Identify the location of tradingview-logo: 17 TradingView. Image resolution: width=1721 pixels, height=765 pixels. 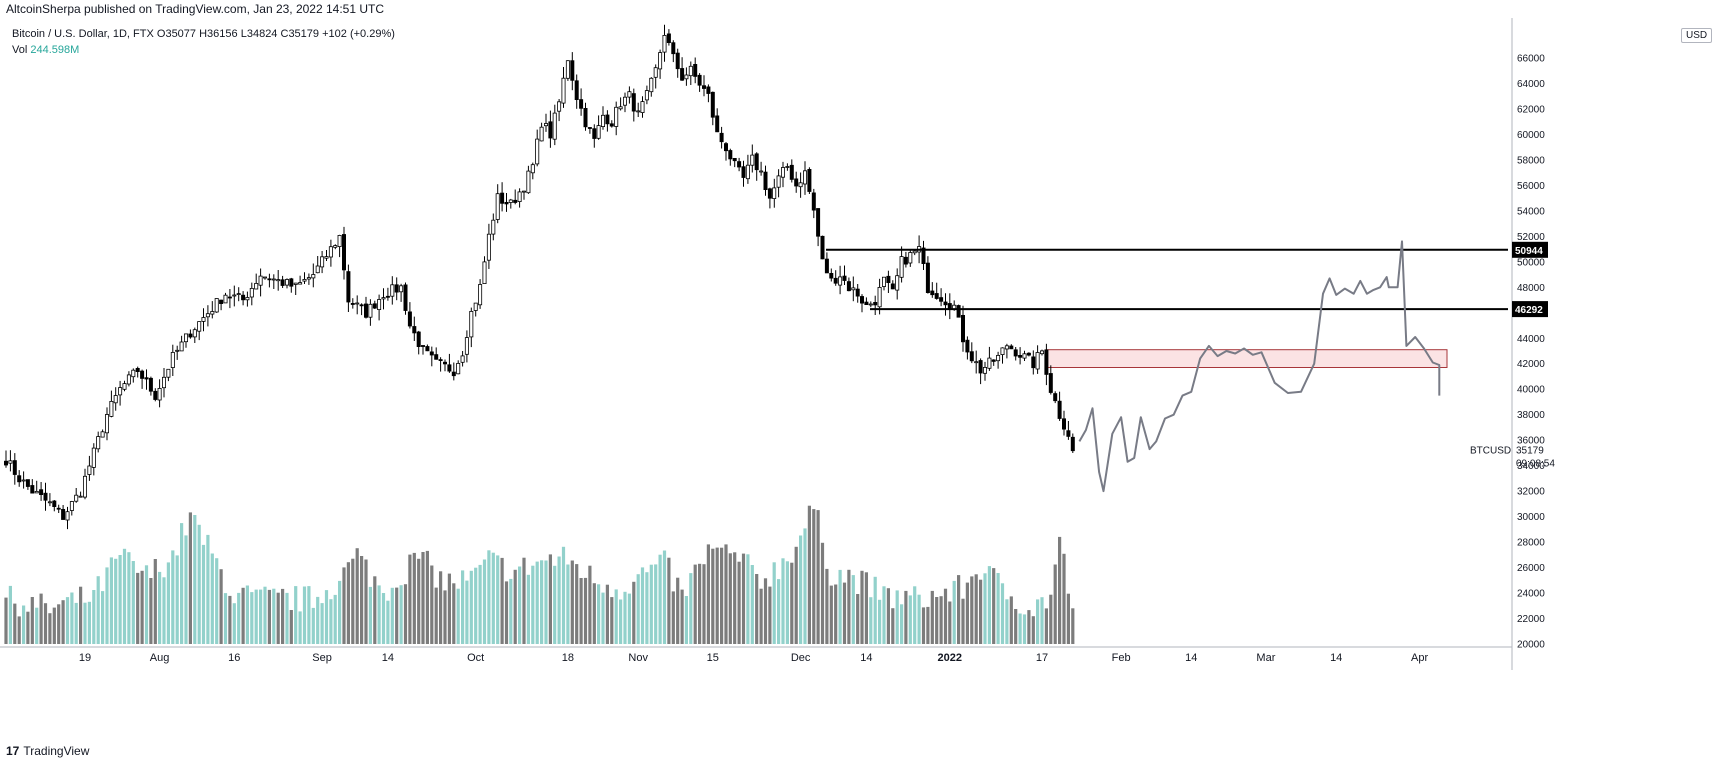
(47, 751).